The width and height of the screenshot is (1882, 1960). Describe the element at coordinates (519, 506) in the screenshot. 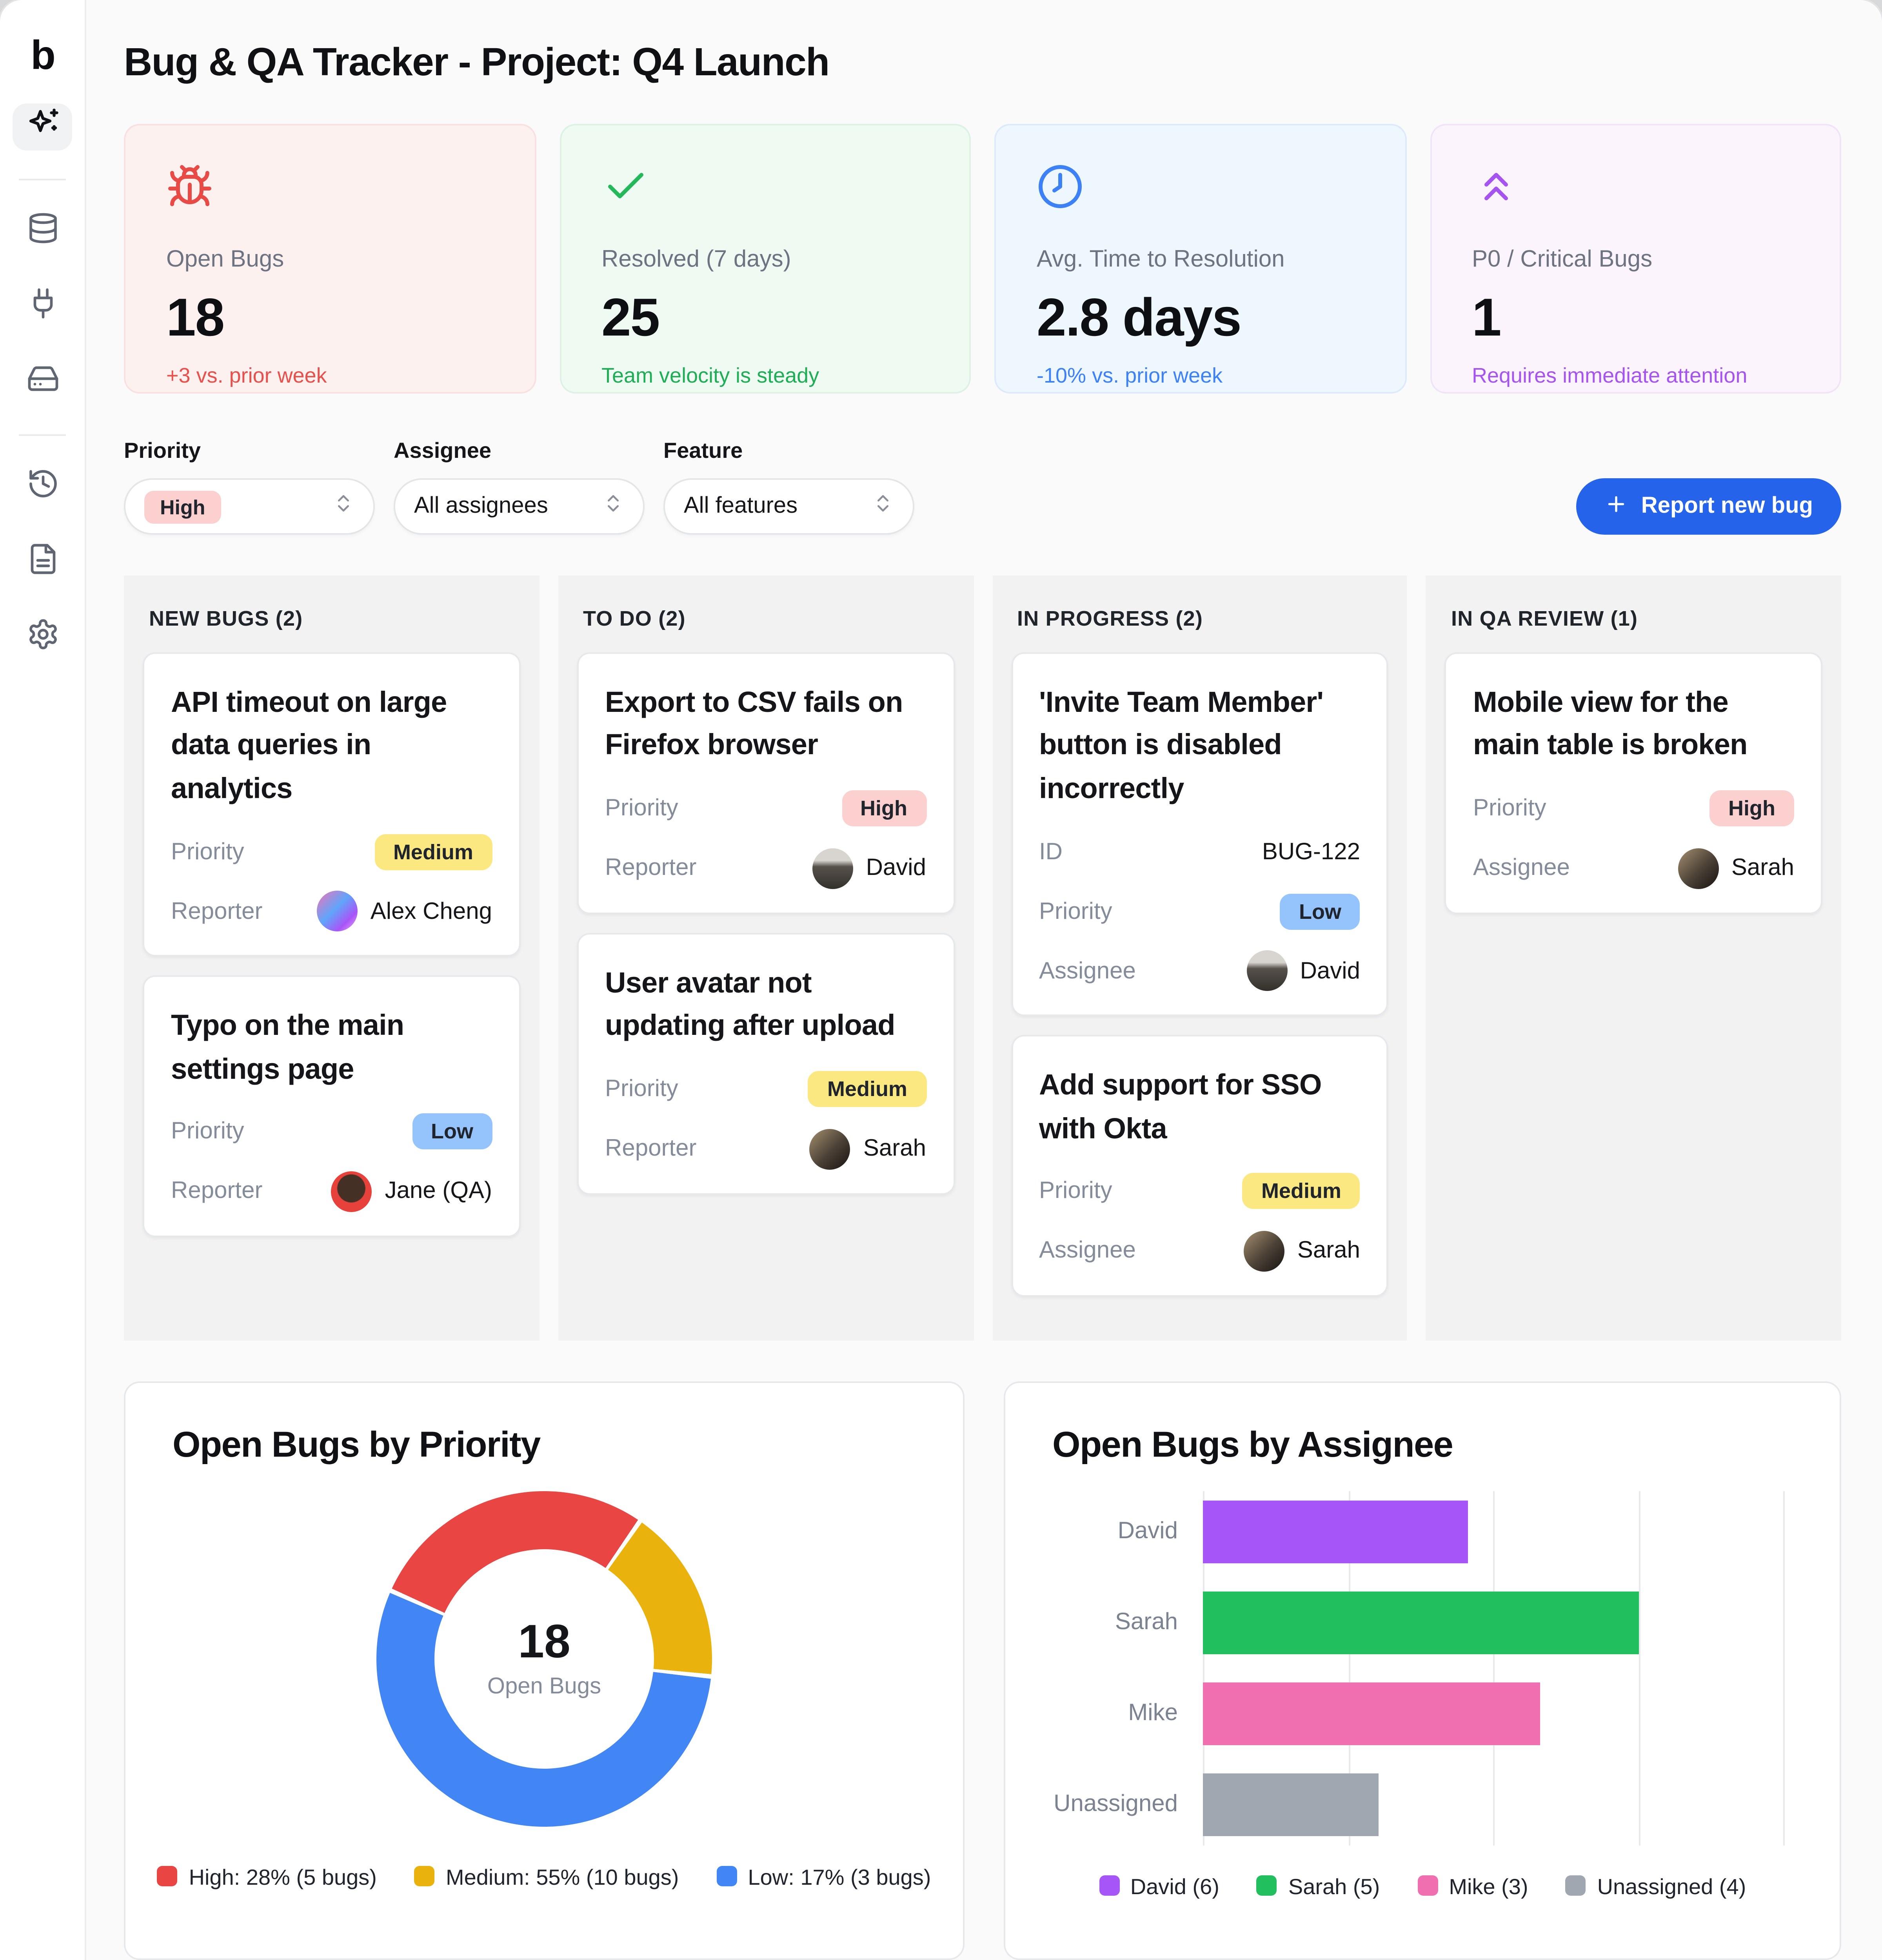

I see `assignee-select: All assignees` at that location.